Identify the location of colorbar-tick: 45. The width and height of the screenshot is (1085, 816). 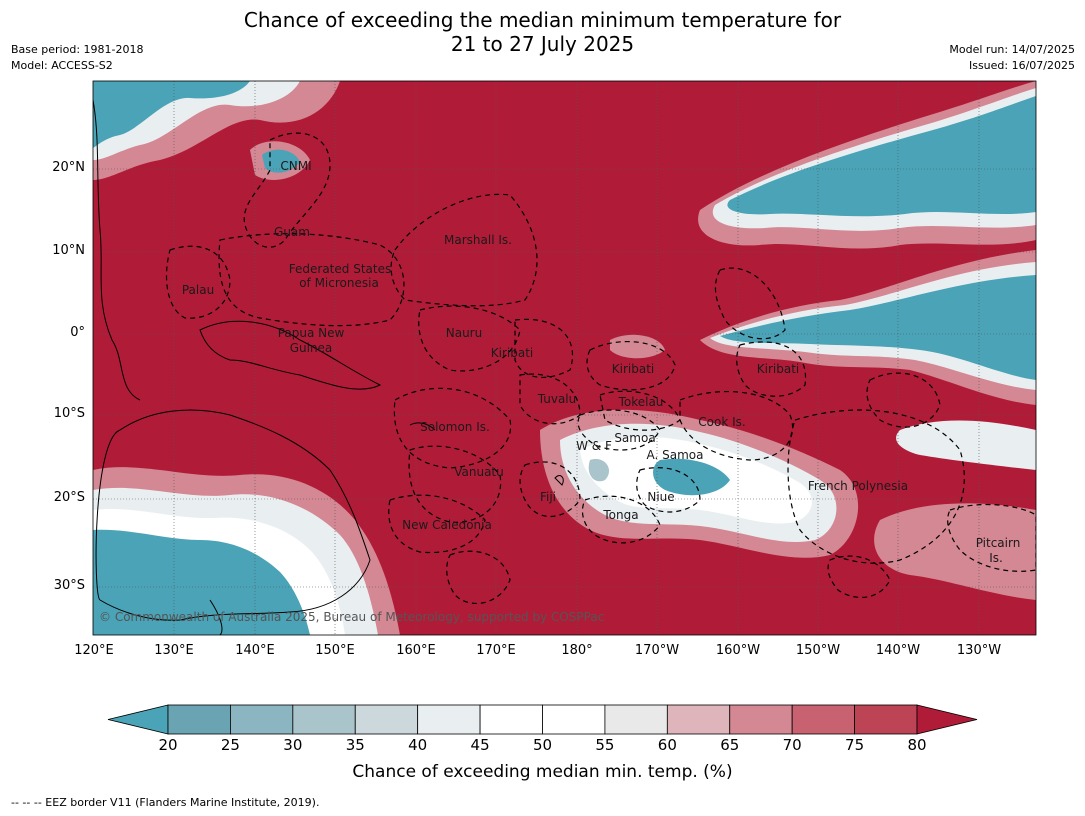
(480, 745).